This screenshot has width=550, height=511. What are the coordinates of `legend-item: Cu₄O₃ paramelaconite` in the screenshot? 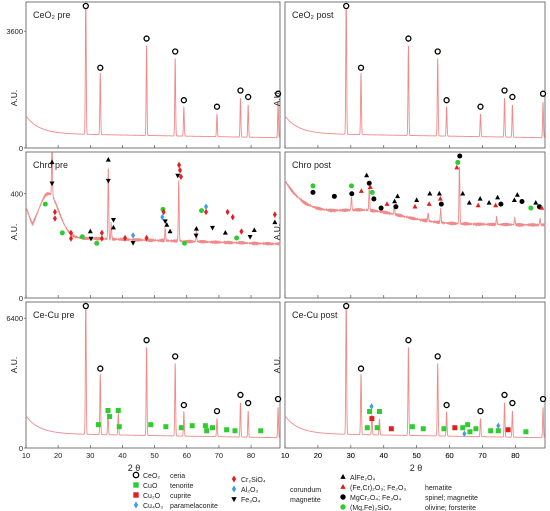 It's located at (175, 505).